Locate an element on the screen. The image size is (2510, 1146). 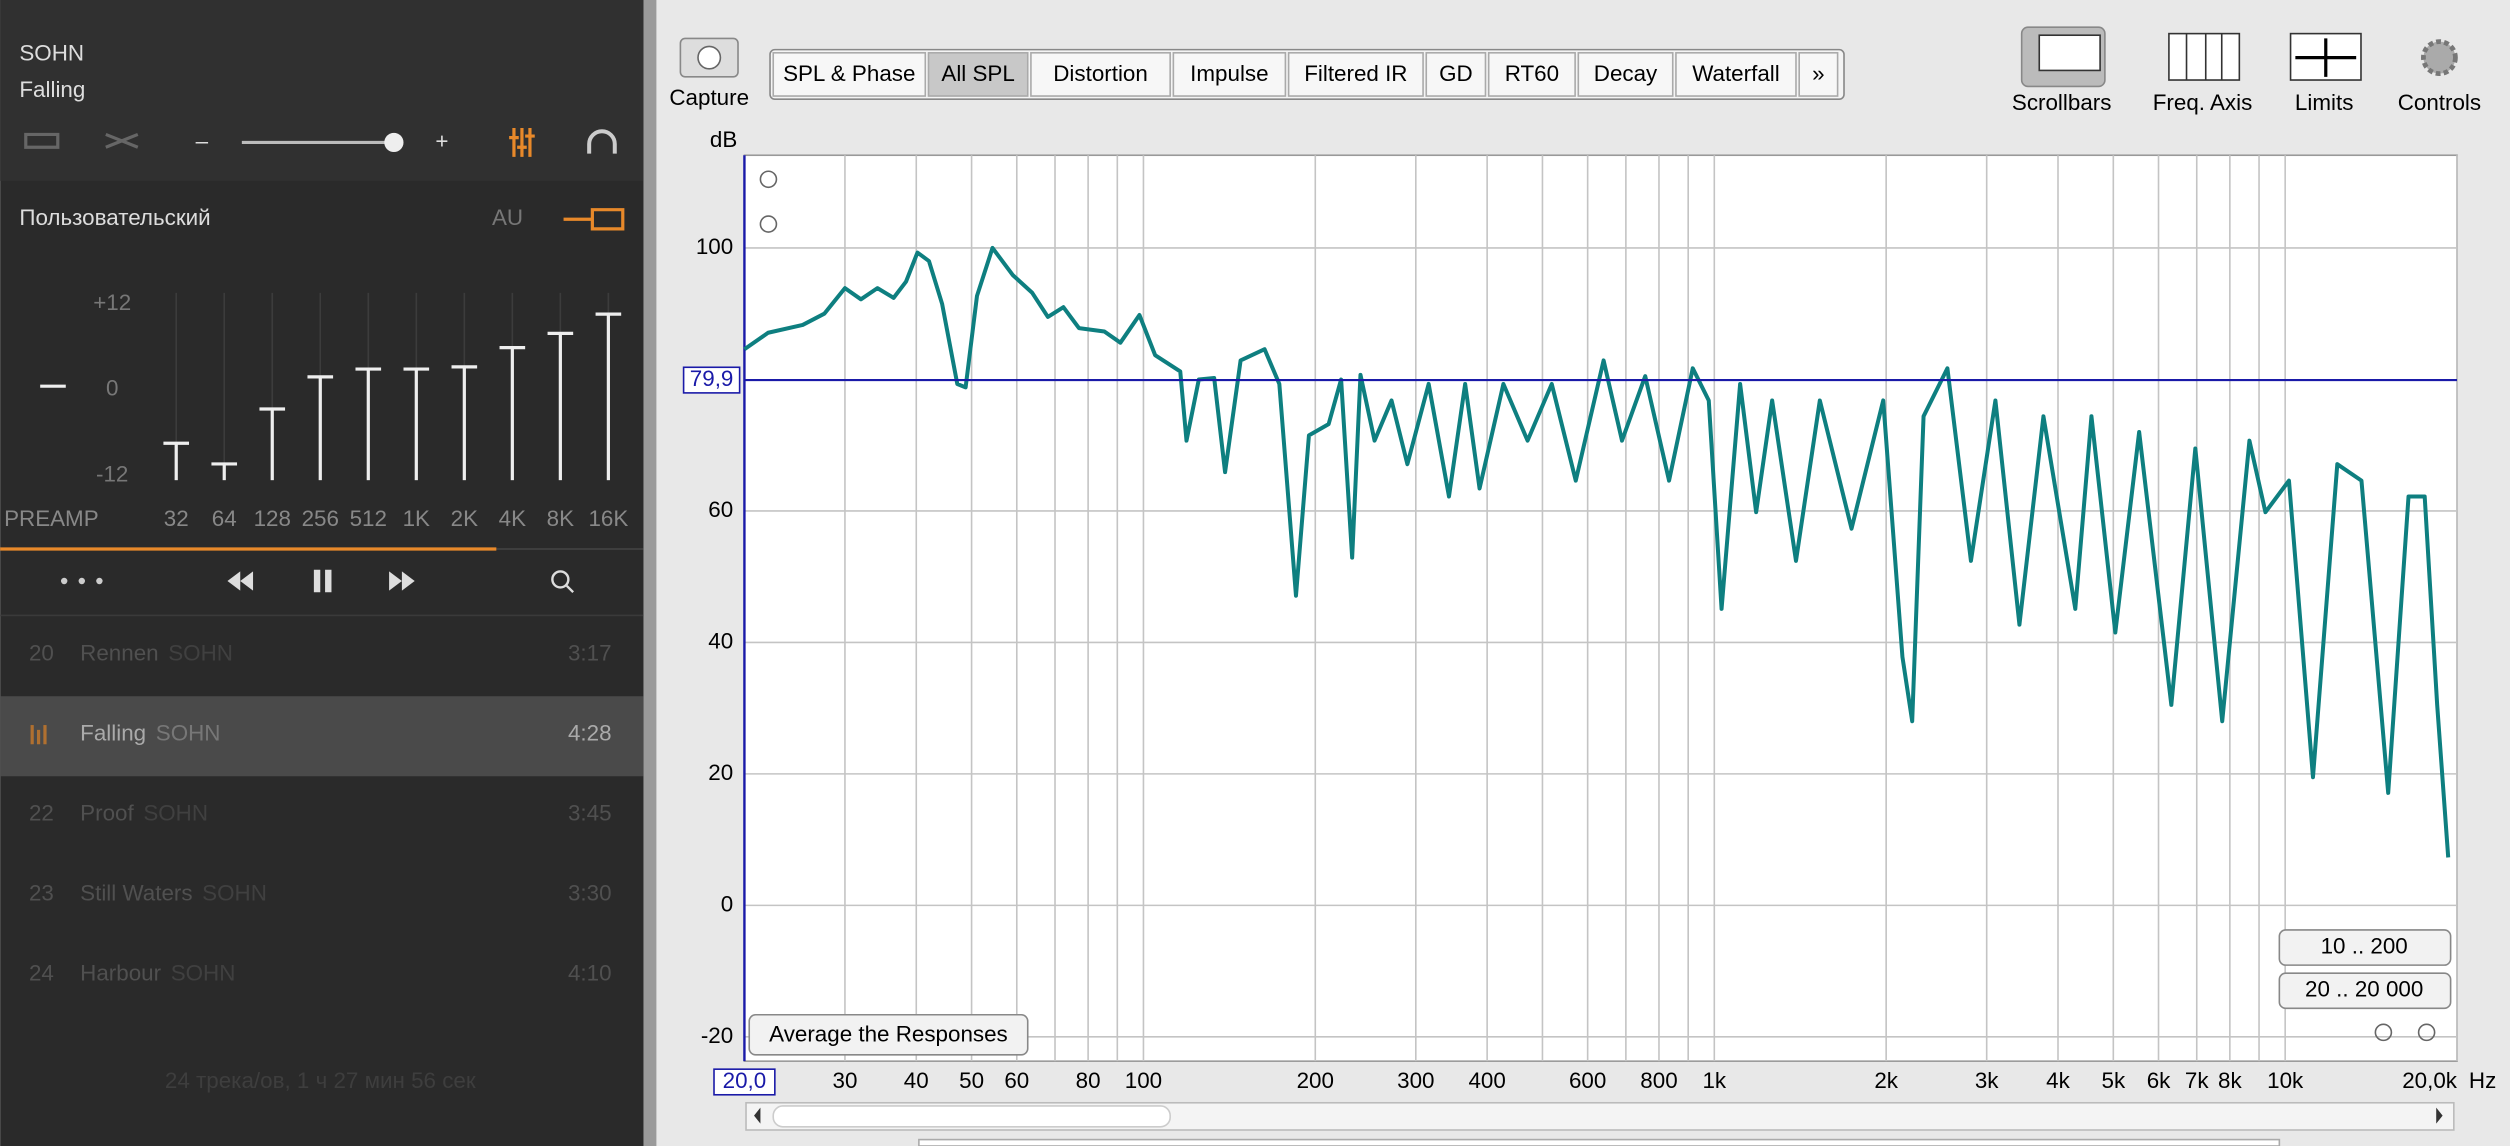
range-full-button is located at coordinates (2365, 991).